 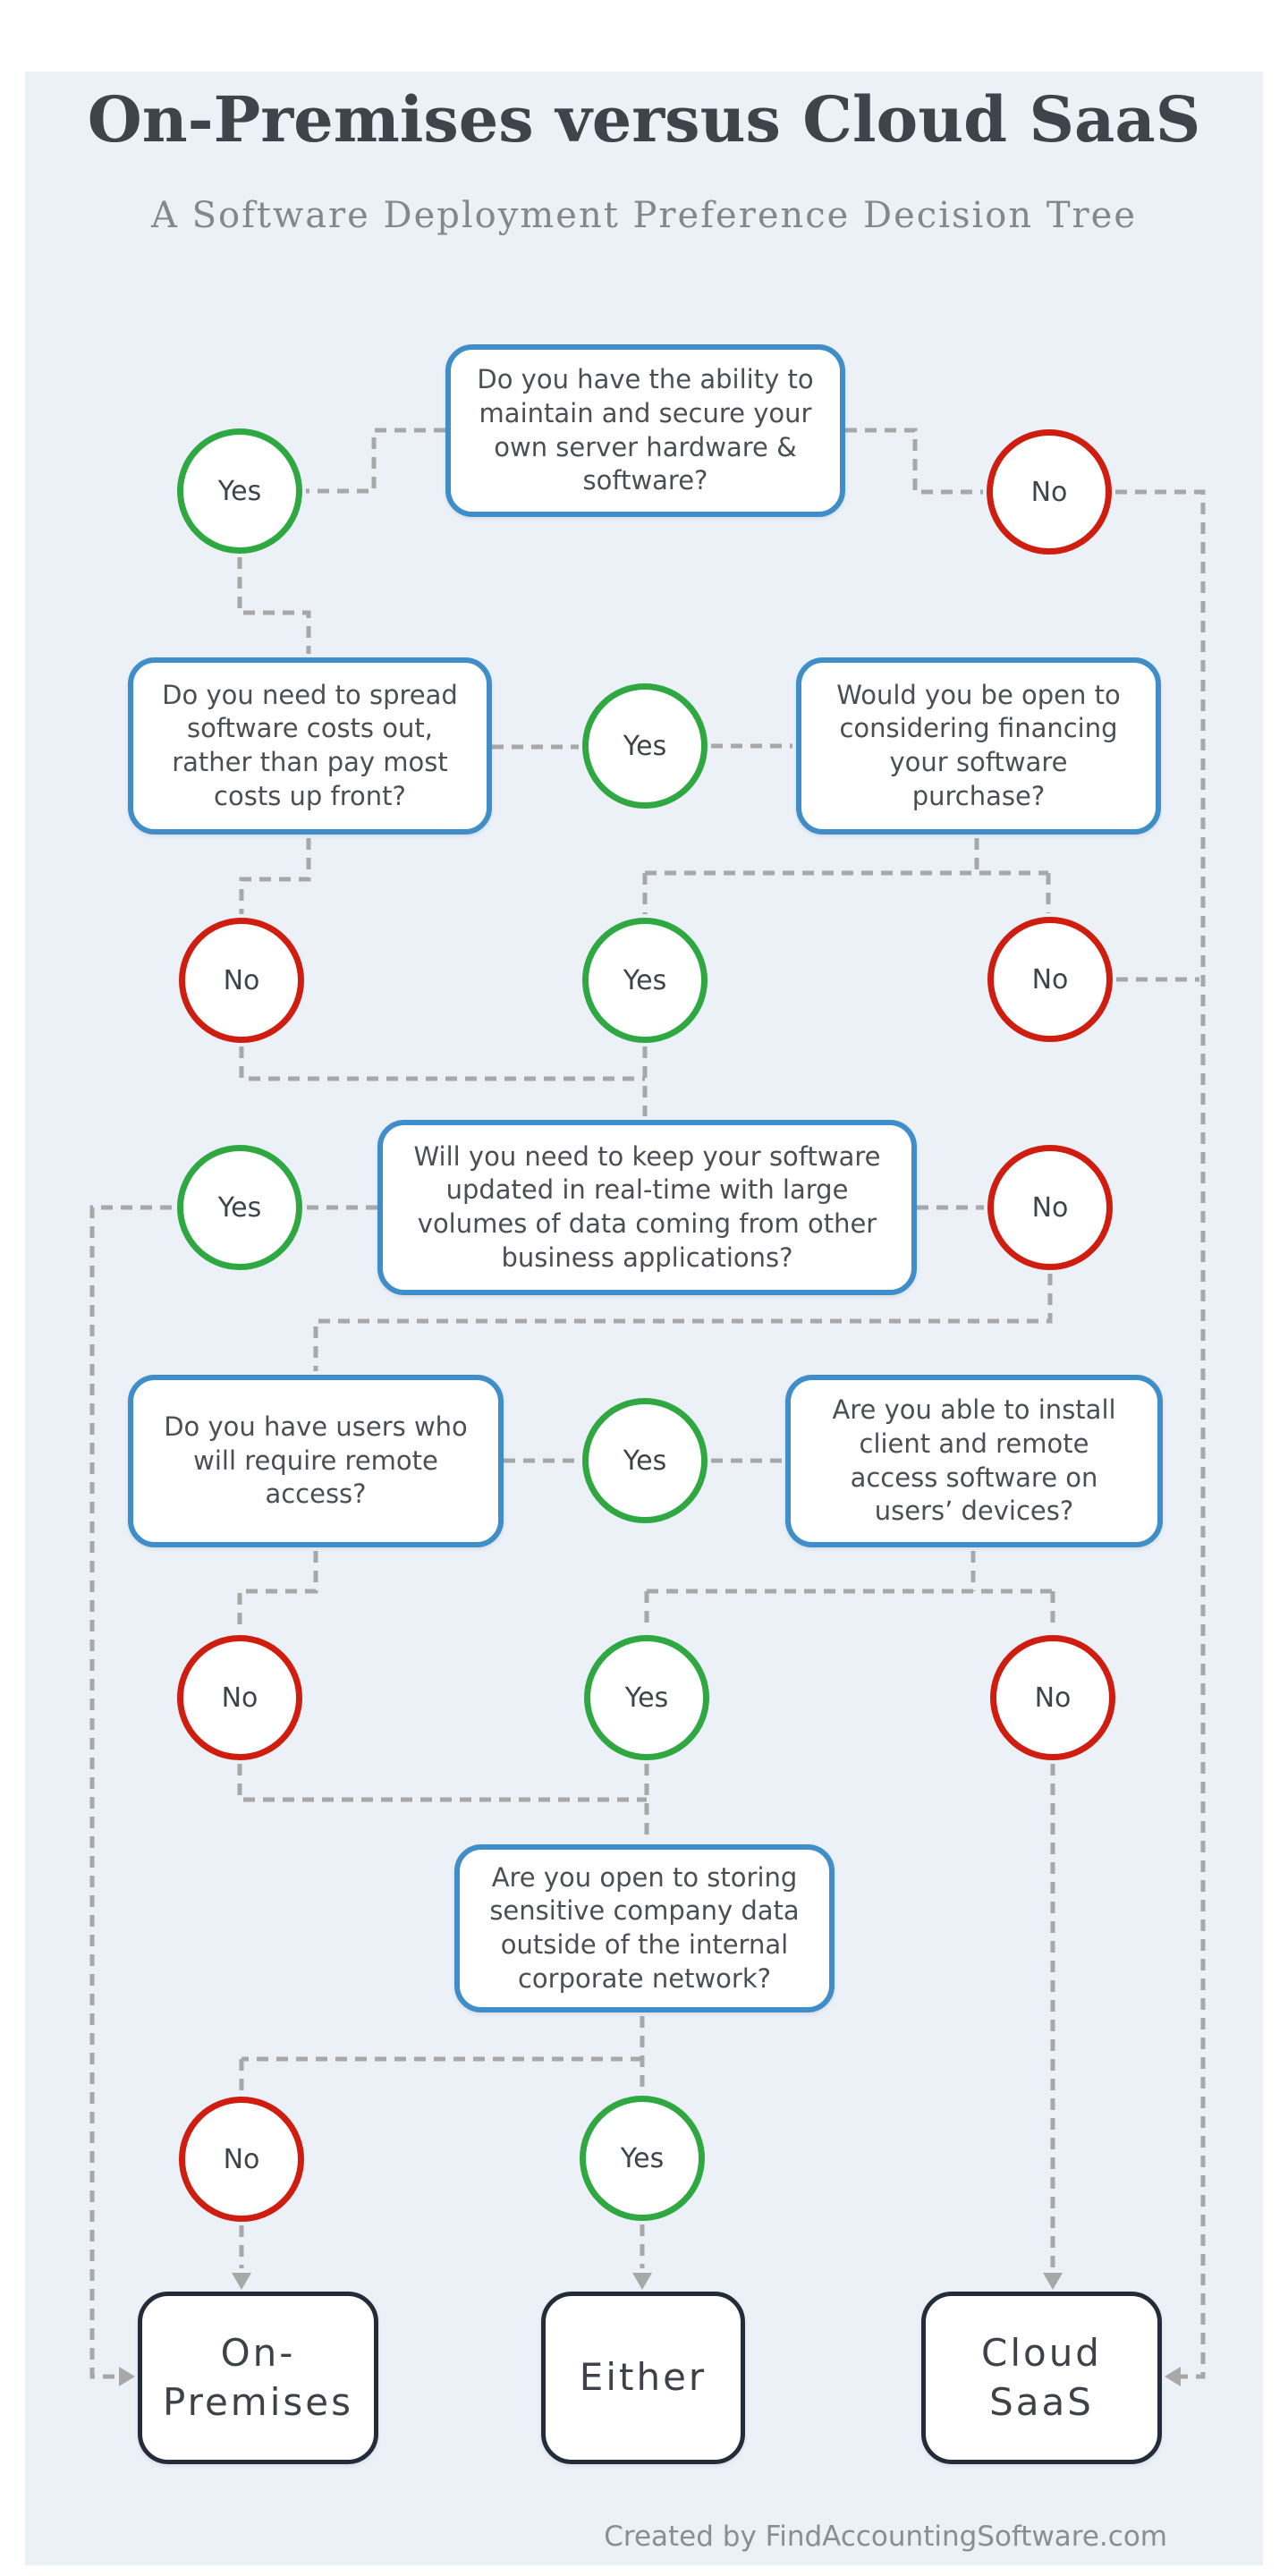 I want to click on arrowhead-into-on-premises-top, so click(x=241, y=2281).